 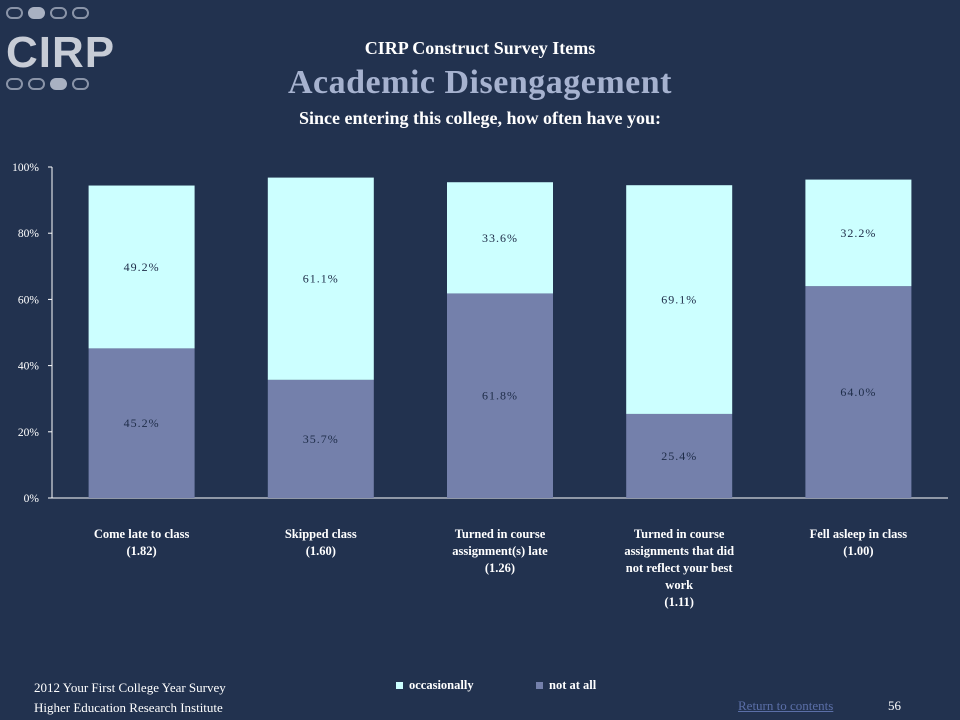 What do you see at coordinates (441, 685) in the screenshot?
I see `legend-label-occasionally: occasionally` at bounding box center [441, 685].